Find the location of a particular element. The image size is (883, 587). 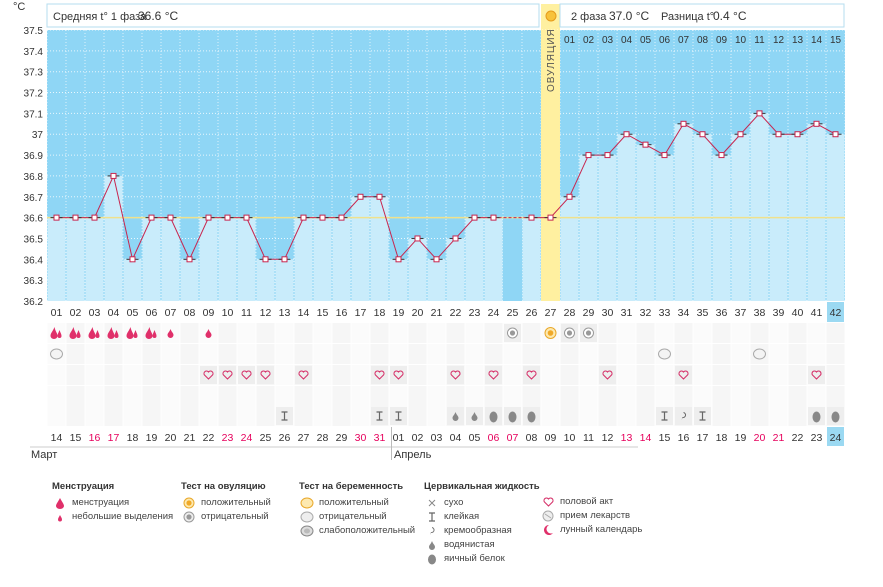

cycle-day-label: 18 is located at coordinates (380, 313).